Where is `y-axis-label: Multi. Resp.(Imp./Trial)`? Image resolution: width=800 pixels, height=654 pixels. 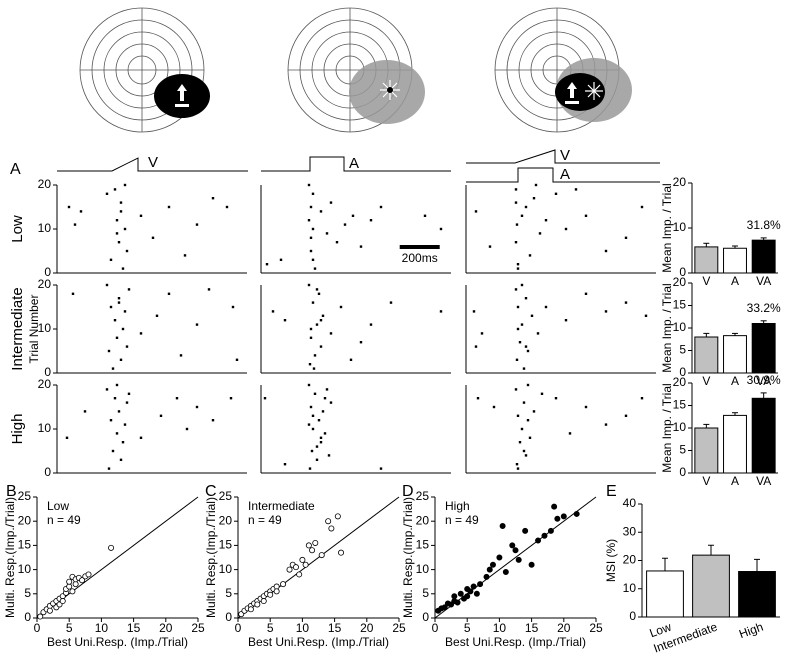
y-axis-label: Multi. Resp.(Imp./Trial) is located at coordinates (10, 557).